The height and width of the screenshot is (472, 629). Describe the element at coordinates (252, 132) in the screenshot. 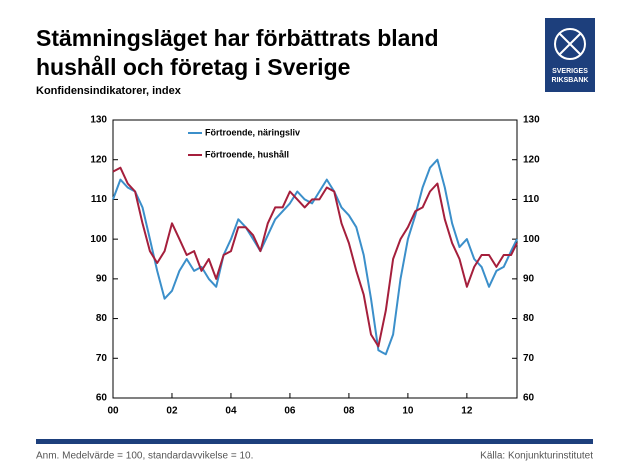

I see `legend-label: Förtroende, näringsliv` at that location.